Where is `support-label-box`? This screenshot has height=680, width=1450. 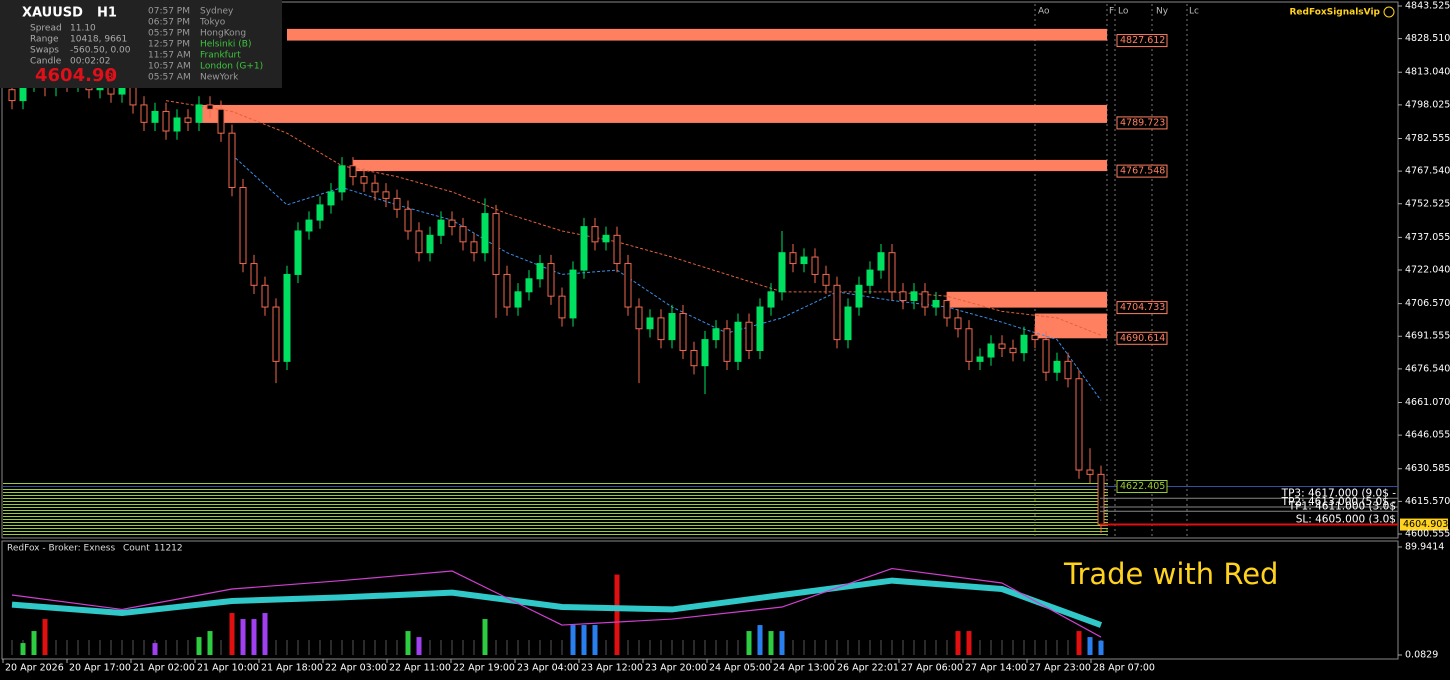 support-label-box is located at coordinates (1142, 487).